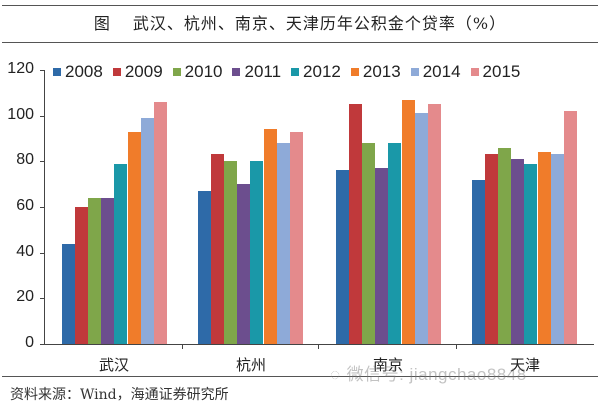 This screenshot has width=600, height=410. Describe the element at coordinates (250, 365) in the screenshot. I see `category-label: 杭州` at that location.